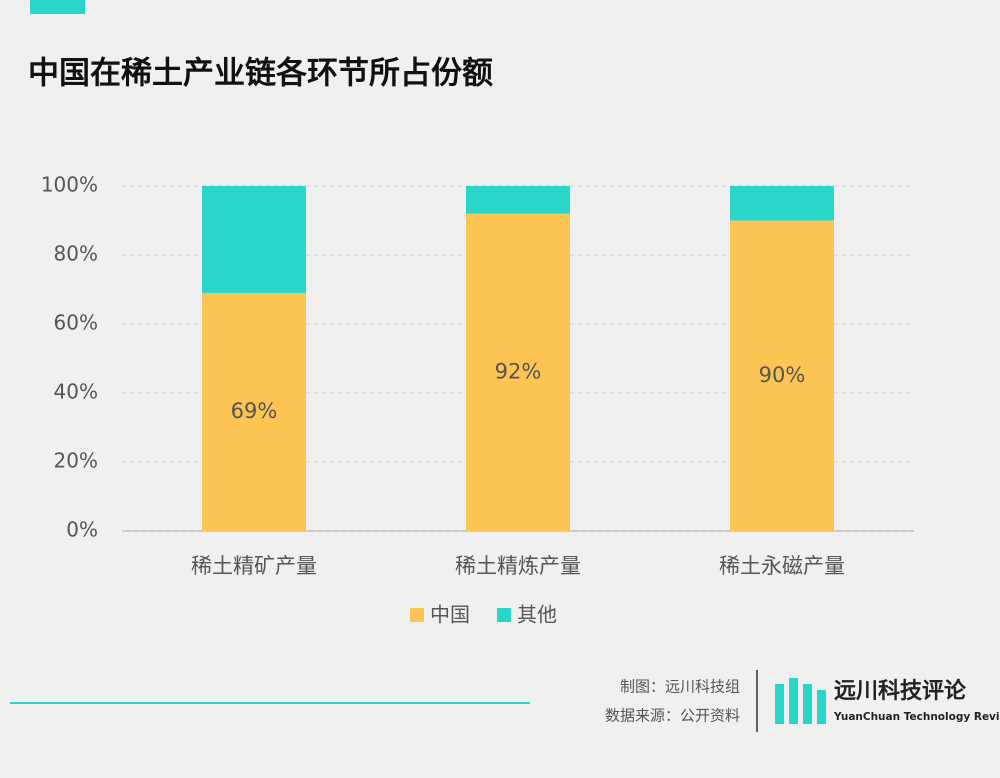  I want to click on y-tick-label: 0%, so click(82, 530).